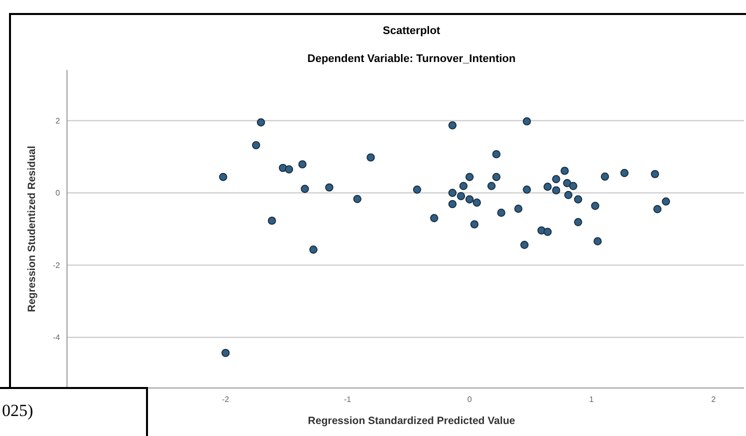  What do you see at coordinates (56, 265) in the screenshot?
I see `y-tick-label: -2` at bounding box center [56, 265].